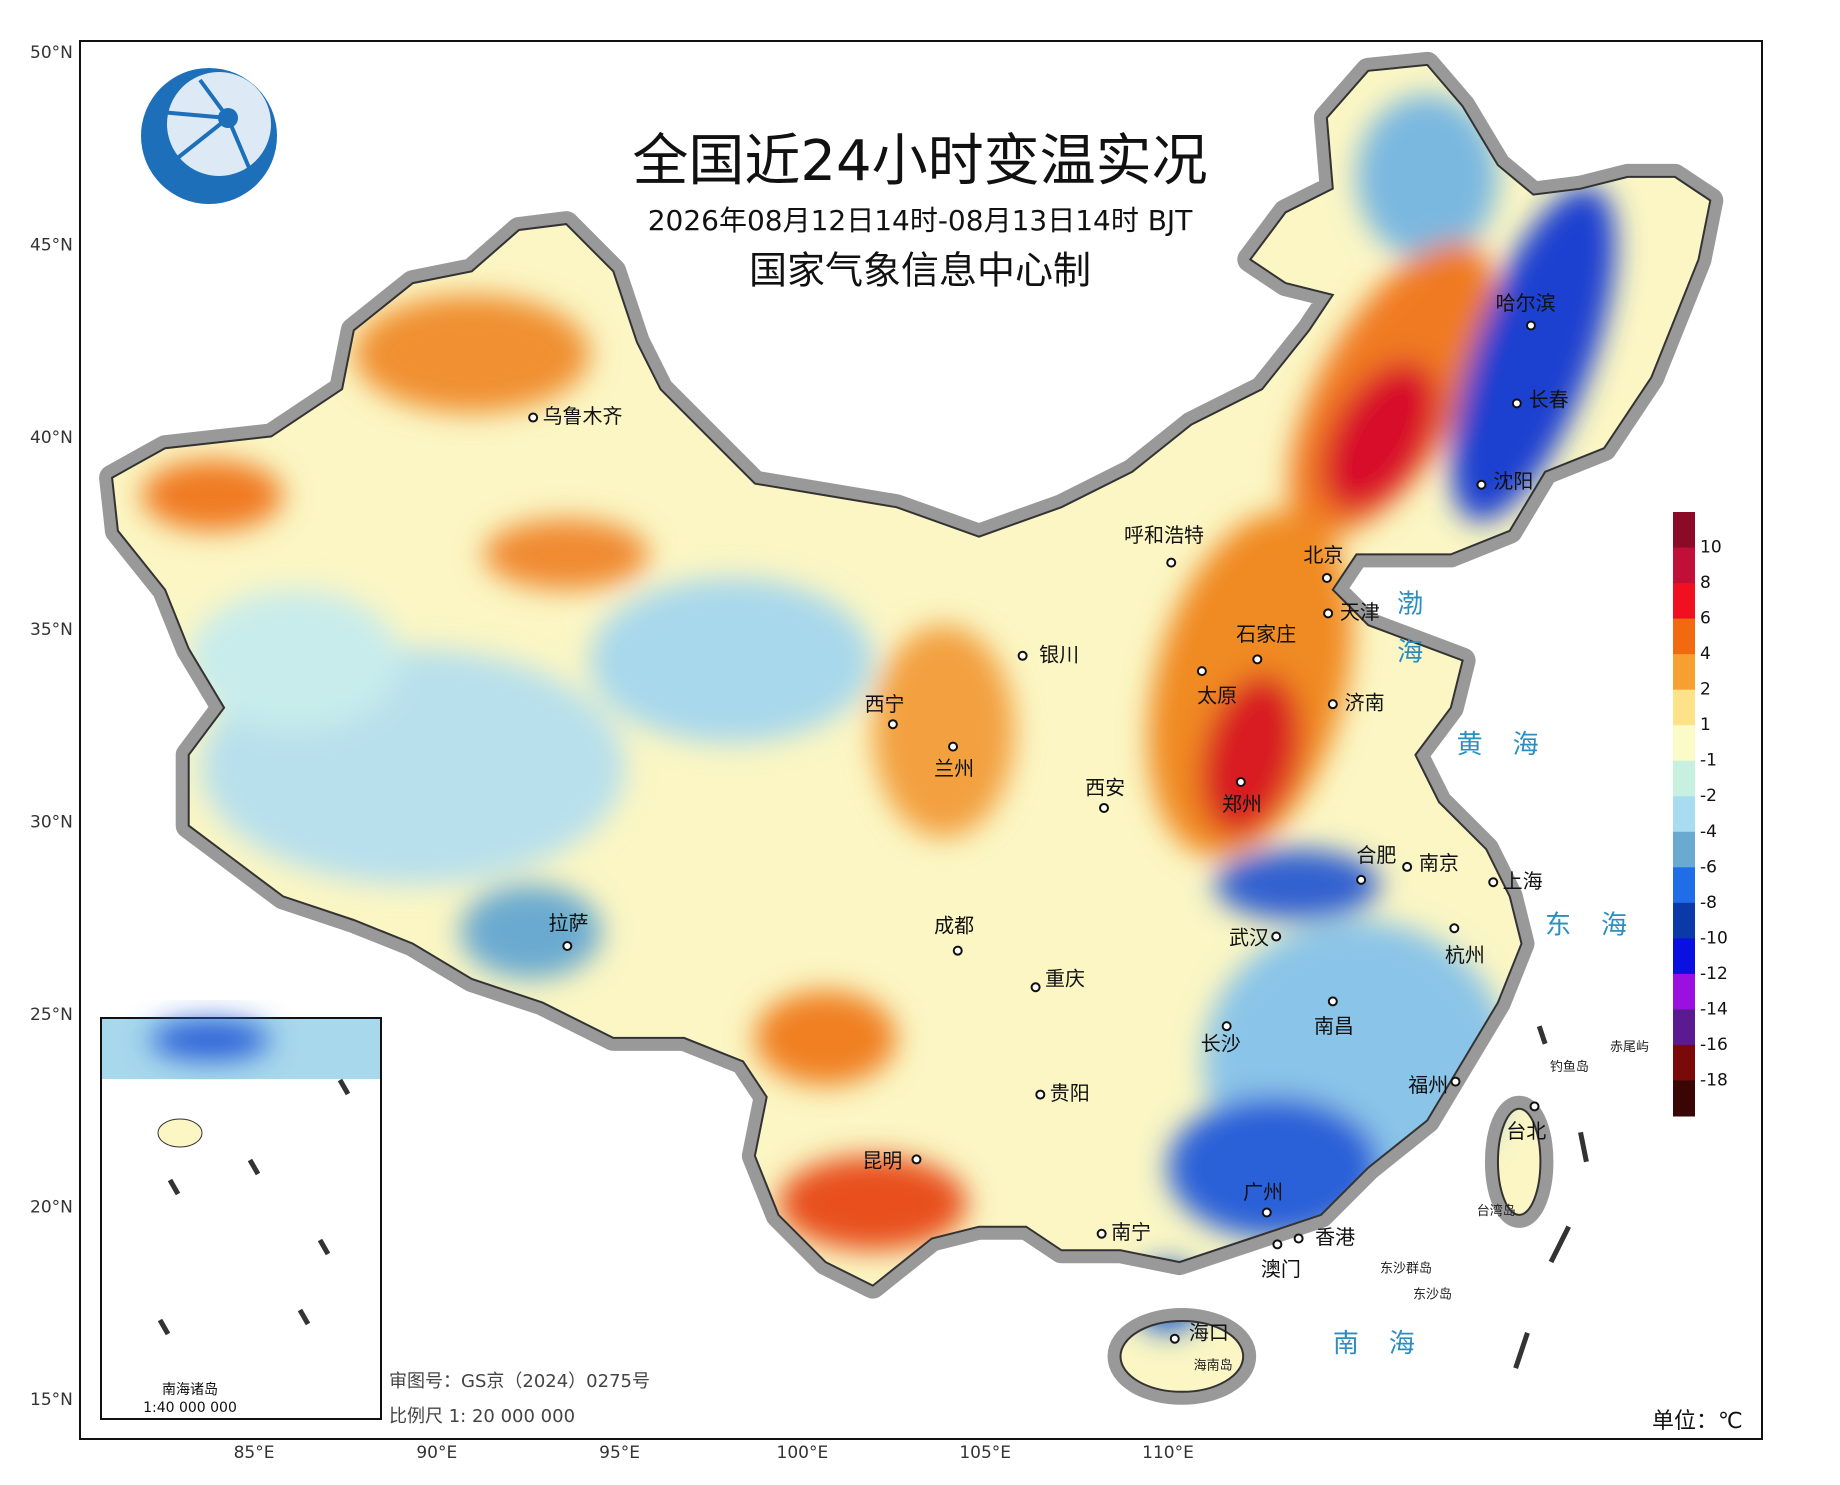 The image size is (1840, 1485). Describe the element at coordinates (1065, 979) in the screenshot. I see `city-label: 重庆` at that location.